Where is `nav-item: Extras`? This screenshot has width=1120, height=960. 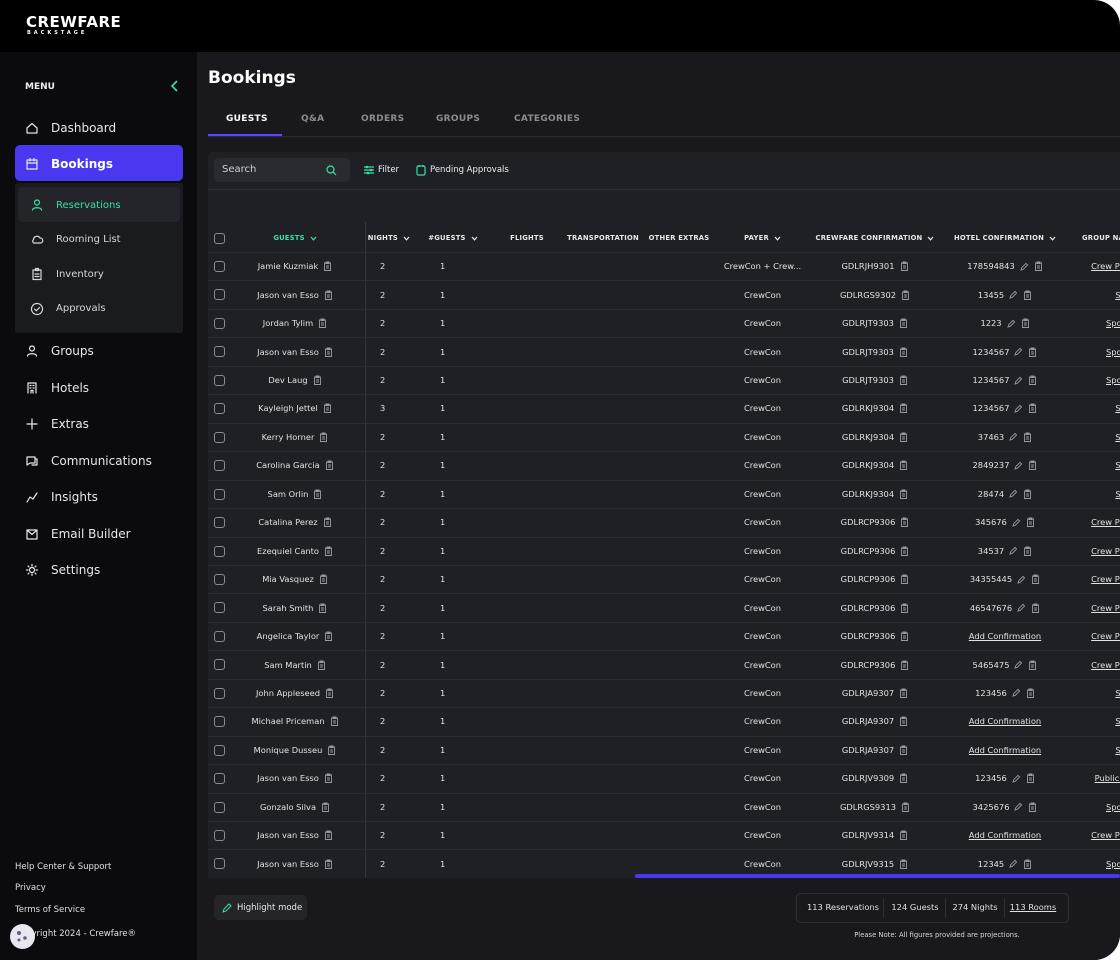 nav-item: Extras is located at coordinates (57, 424).